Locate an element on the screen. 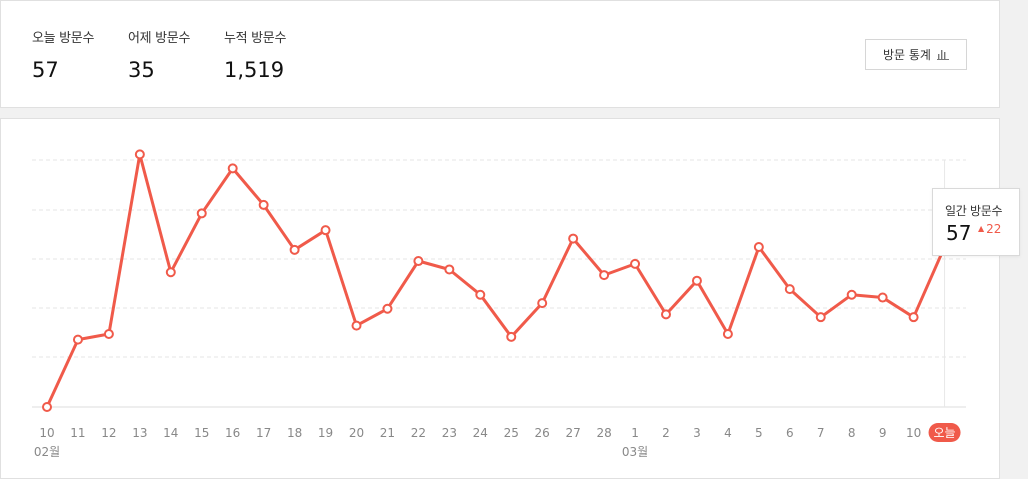 The height and width of the screenshot is (479, 1028). x-tick-label: 4 is located at coordinates (728, 433).